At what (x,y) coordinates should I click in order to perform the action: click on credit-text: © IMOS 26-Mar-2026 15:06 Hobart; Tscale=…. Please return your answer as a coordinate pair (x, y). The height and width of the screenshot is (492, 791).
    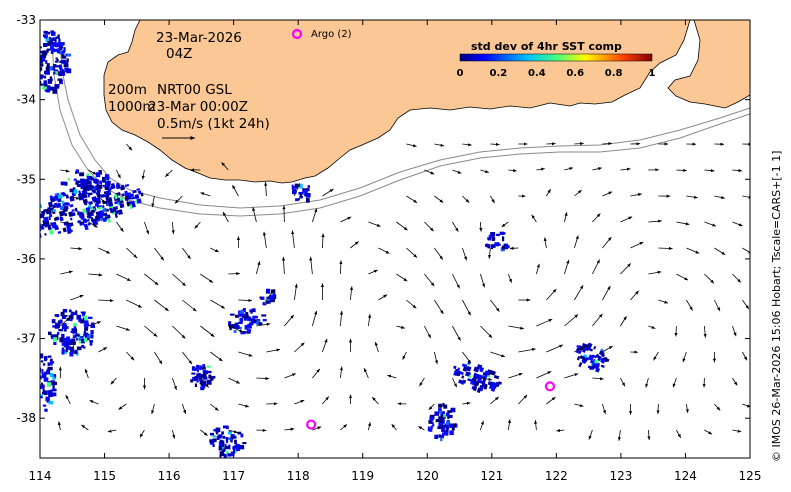
    Looking at the image, I should click on (776, 306).